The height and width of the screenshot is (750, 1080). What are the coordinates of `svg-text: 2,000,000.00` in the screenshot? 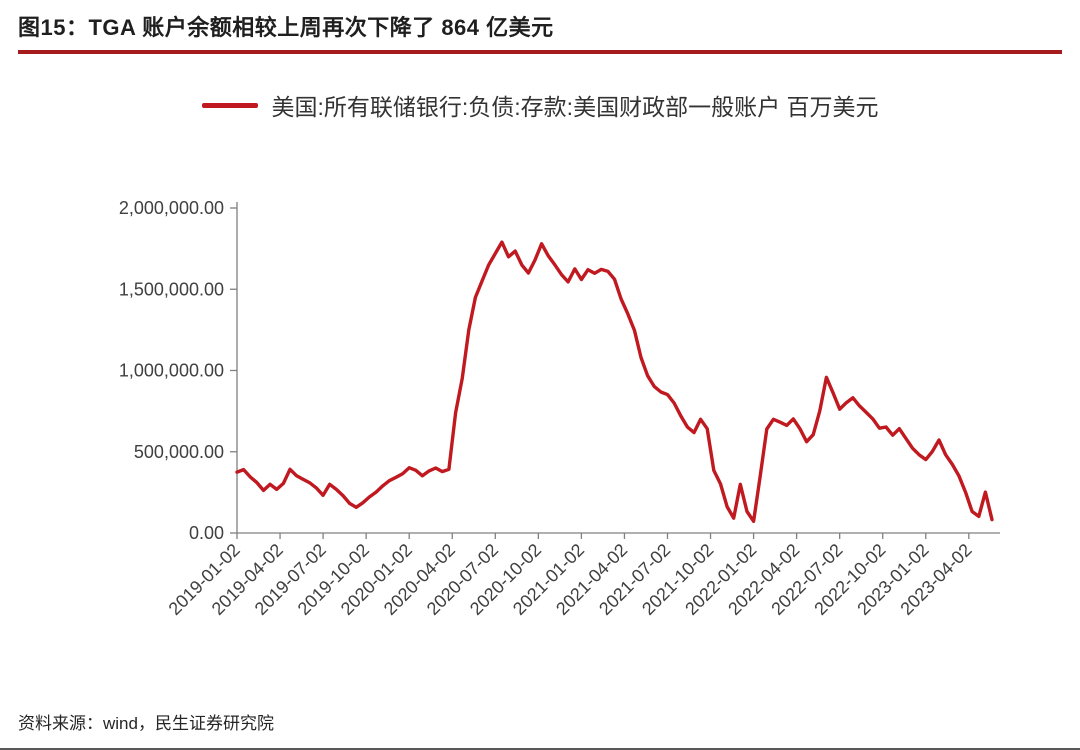 It's located at (171, 208).